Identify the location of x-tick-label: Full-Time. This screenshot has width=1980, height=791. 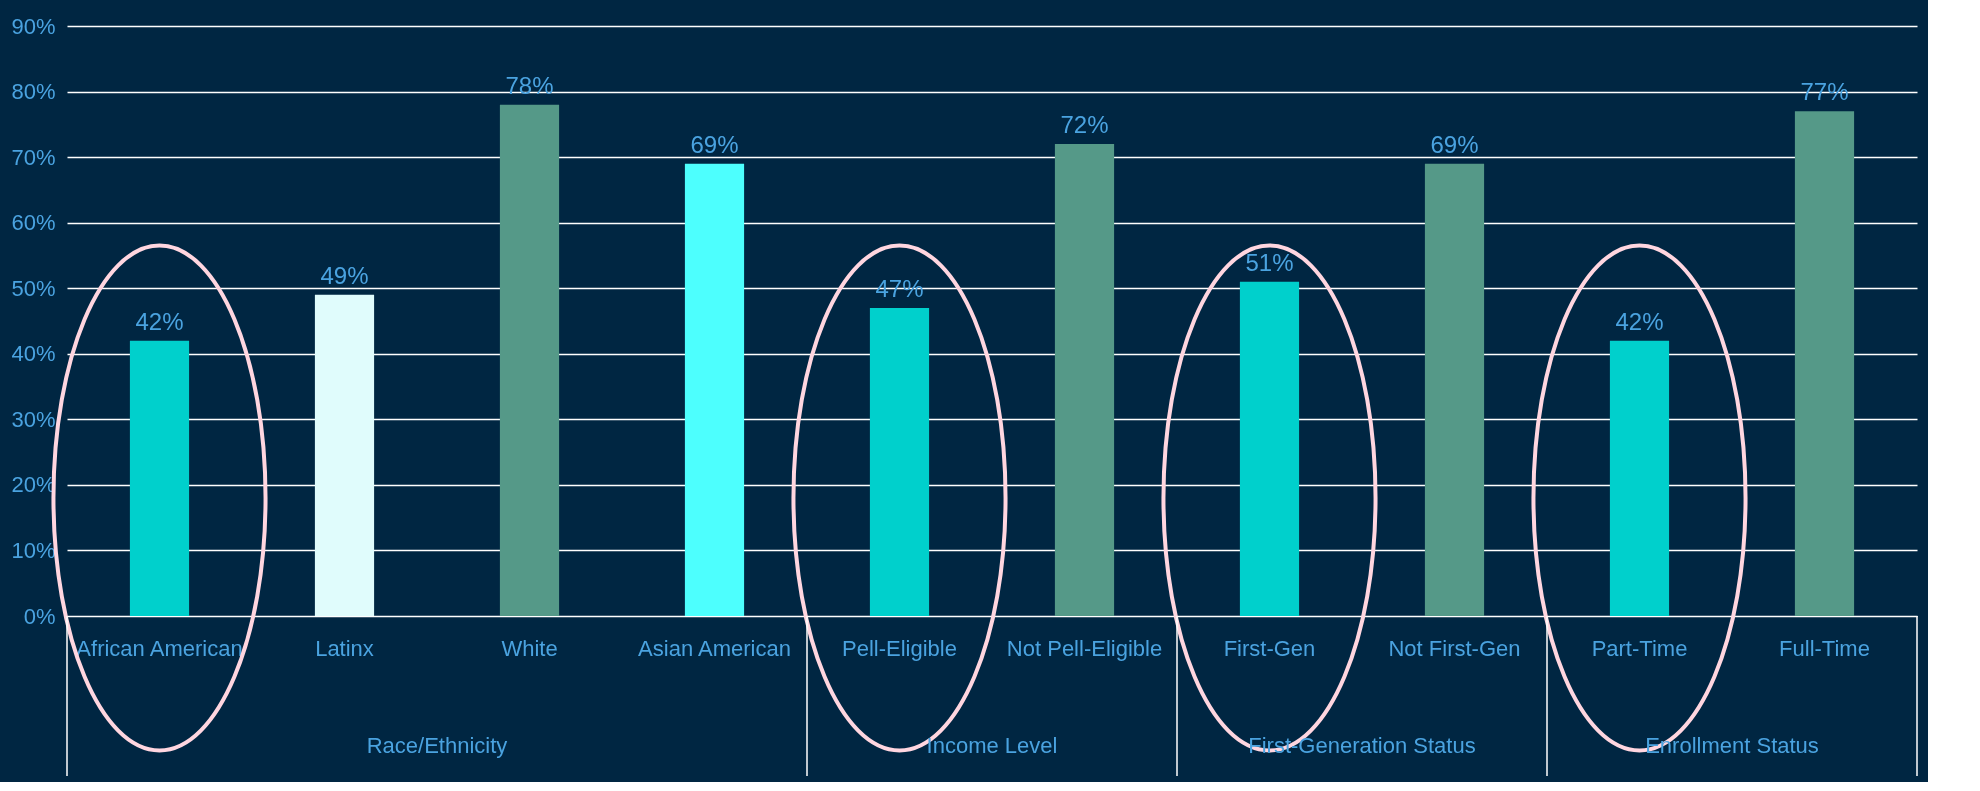
(1824, 648).